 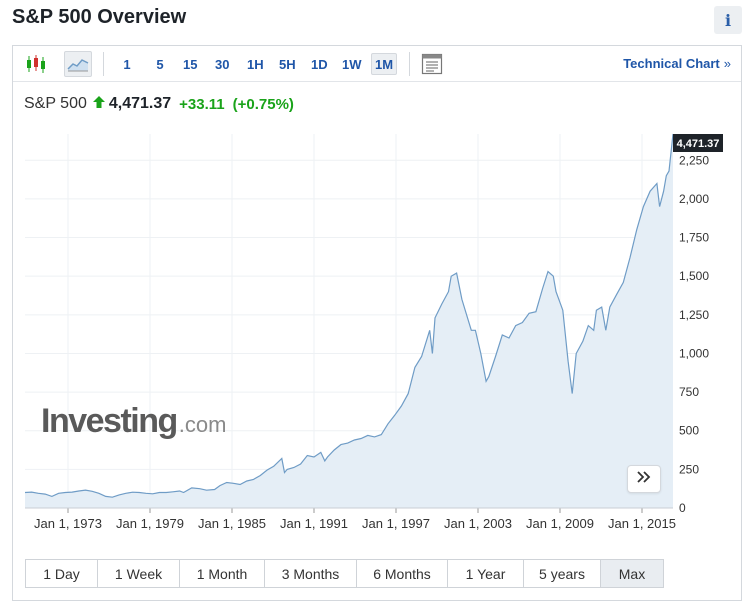 I want to click on price-change-percent: (+0.75%), so click(x=263, y=104).